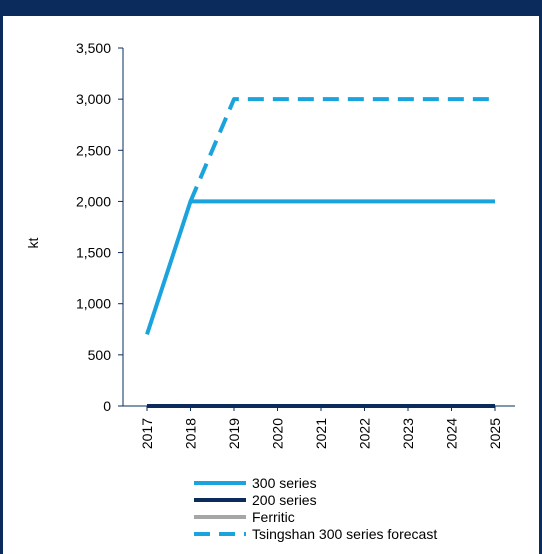  I want to click on legend-label: 300 series, so click(284, 483).